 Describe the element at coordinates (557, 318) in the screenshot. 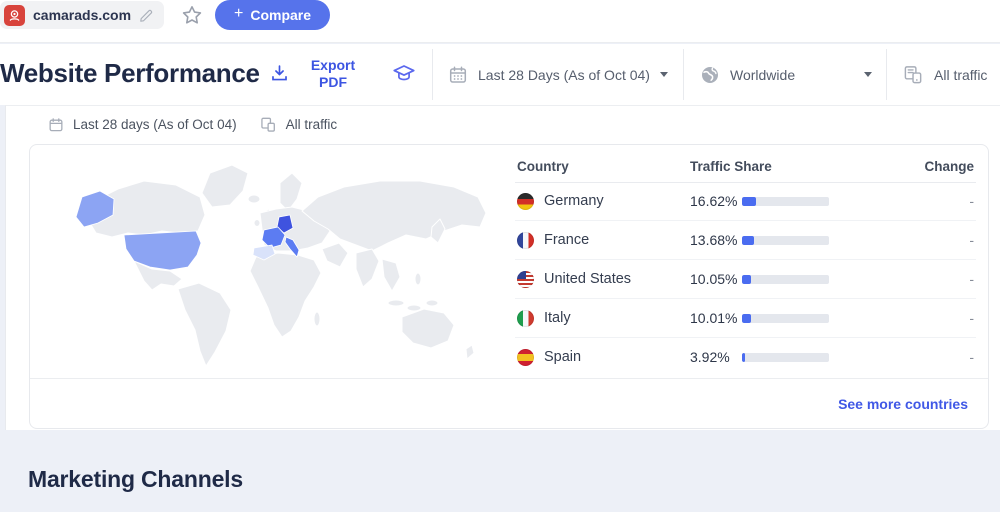

I see `country-name: Italy` at that location.